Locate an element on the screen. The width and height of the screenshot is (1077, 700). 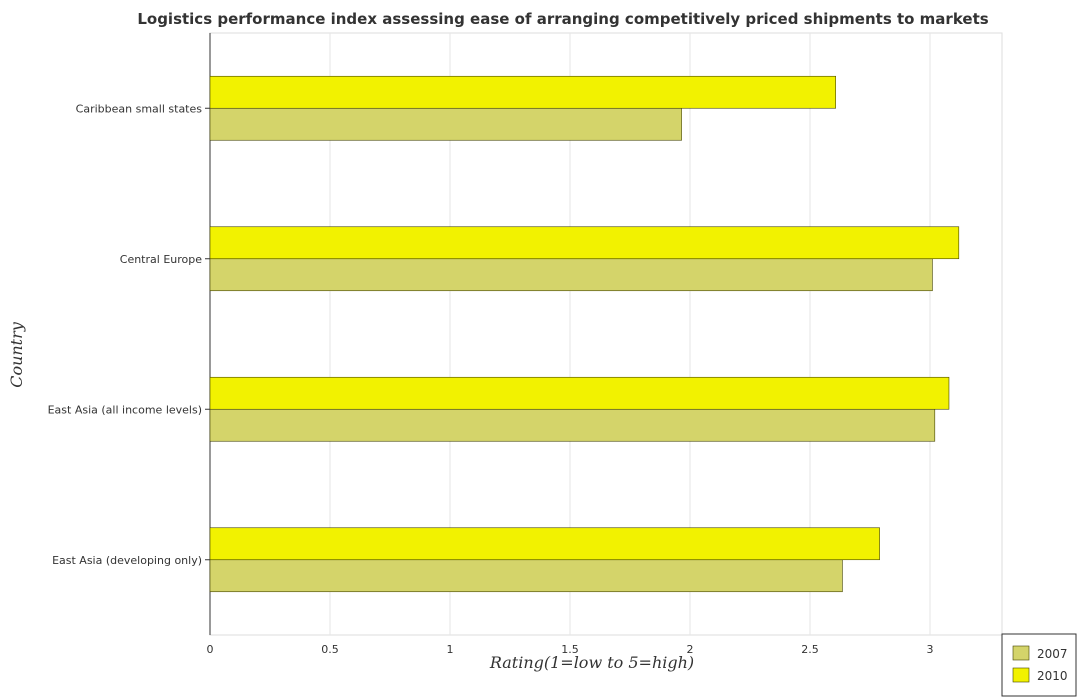
x-tick-label: 1.5 is located at coordinates (570, 649).